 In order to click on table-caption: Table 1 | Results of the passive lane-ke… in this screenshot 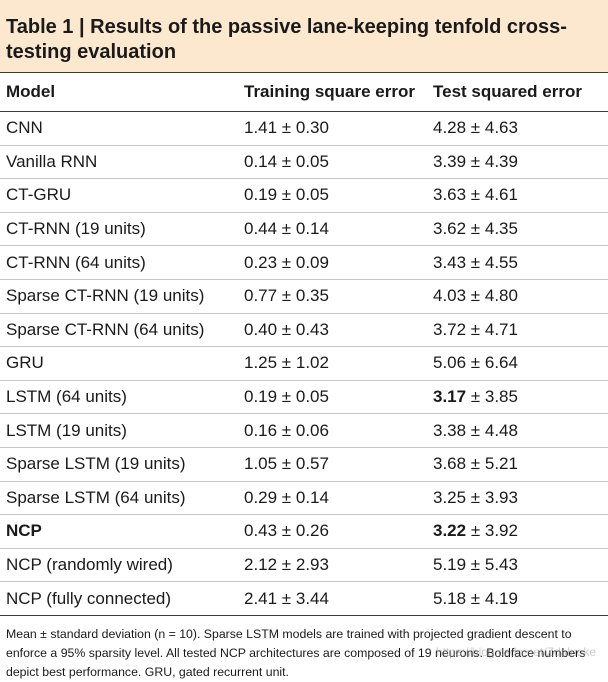, I will do `click(286, 39)`.